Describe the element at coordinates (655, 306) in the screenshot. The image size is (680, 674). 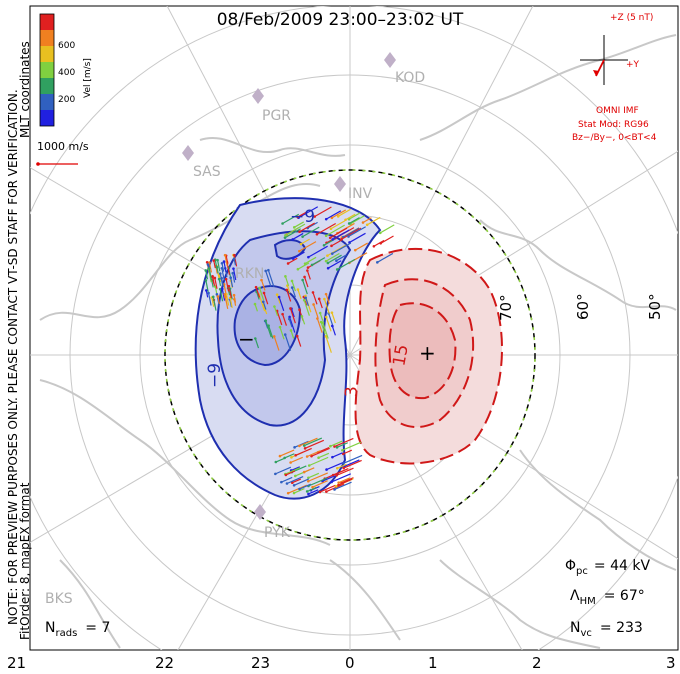
I see `lat-label-50: 50°` at that location.